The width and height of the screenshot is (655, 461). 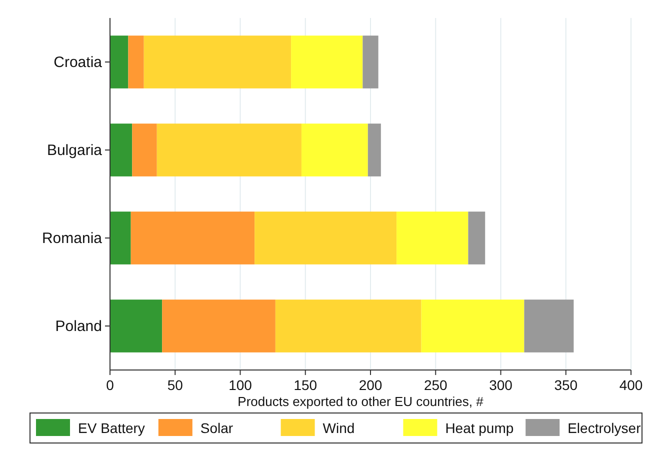 What do you see at coordinates (110, 385) in the screenshot?
I see `x-tick-label: 0` at bounding box center [110, 385].